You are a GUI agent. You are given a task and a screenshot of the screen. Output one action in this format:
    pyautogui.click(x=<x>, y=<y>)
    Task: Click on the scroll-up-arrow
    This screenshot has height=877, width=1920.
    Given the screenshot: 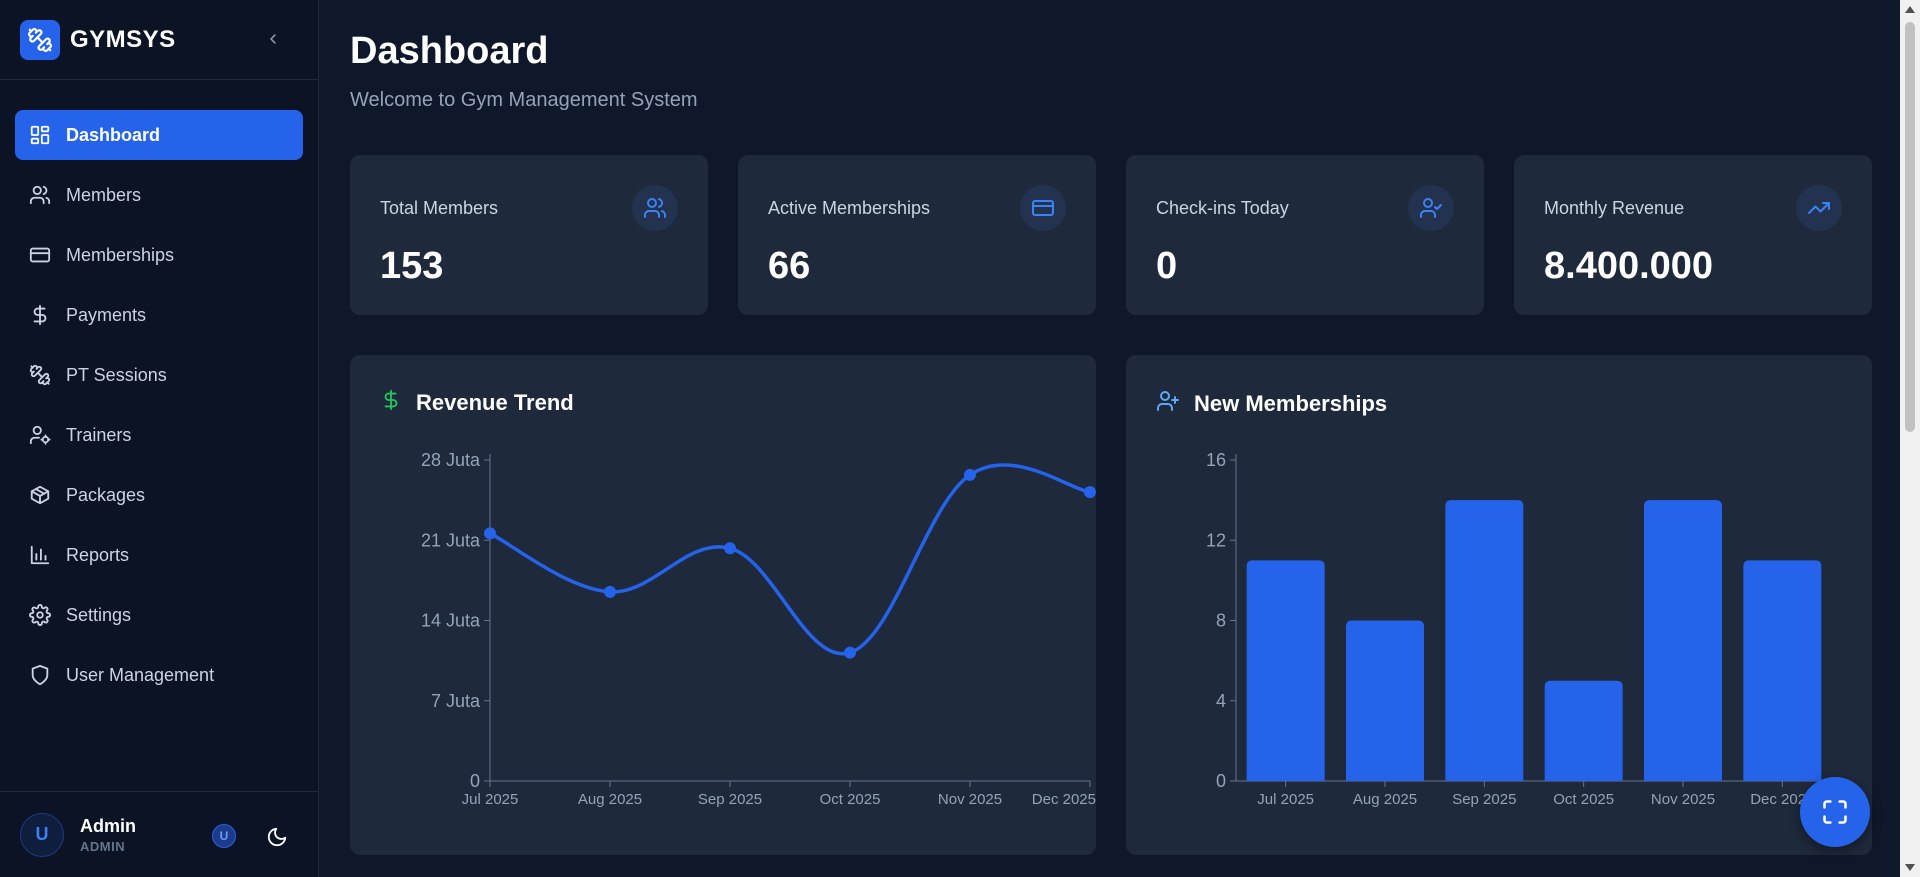 What is the action you would take?
    pyautogui.click(x=1910, y=9)
    